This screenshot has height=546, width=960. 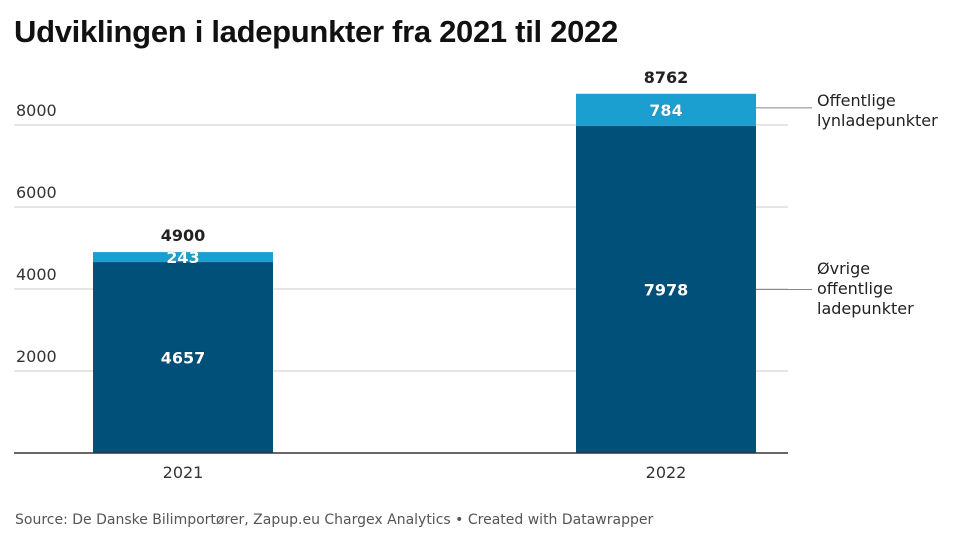 I want to click on x-tick-label-2021: 2021, so click(x=183, y=472).